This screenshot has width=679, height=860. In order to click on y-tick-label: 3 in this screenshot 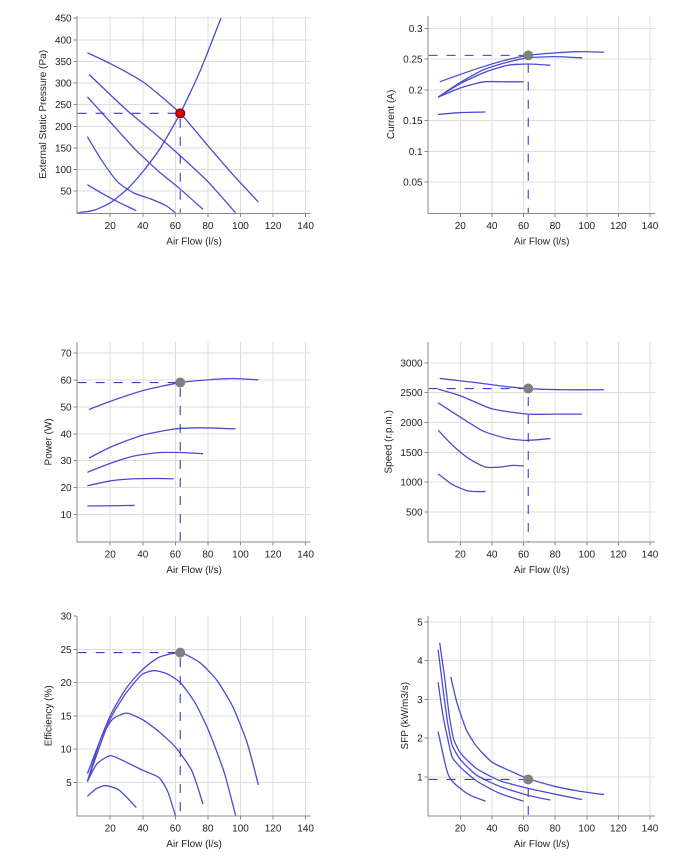, I will do `click(420, 700)`.